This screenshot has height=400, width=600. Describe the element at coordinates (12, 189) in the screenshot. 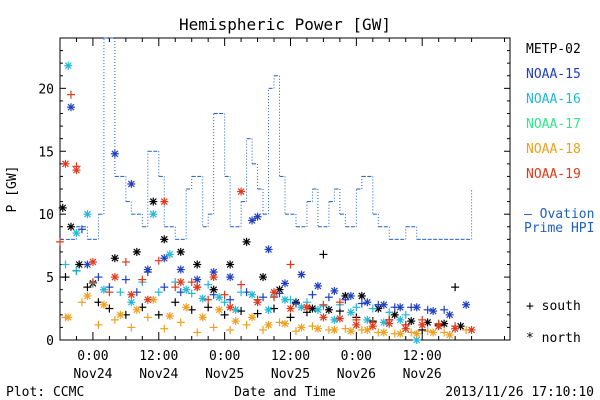

I see `y-axis-label: P [GW]` at that location.